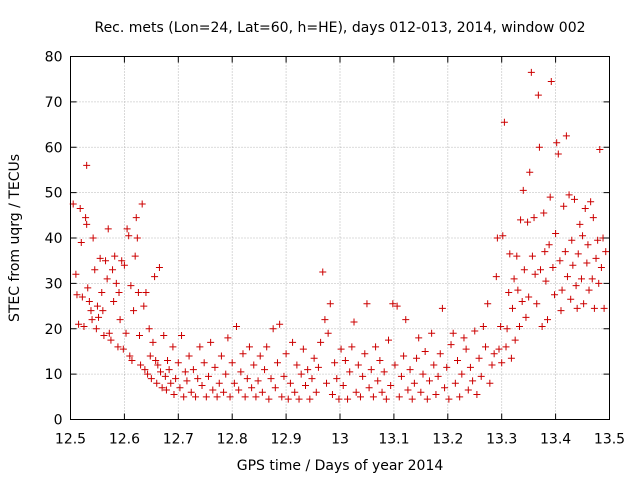 The image size is (640, 480). Describe the element at coordinates (54, 148) in the screenshot. I see `y-tick-label: 60` at that location.